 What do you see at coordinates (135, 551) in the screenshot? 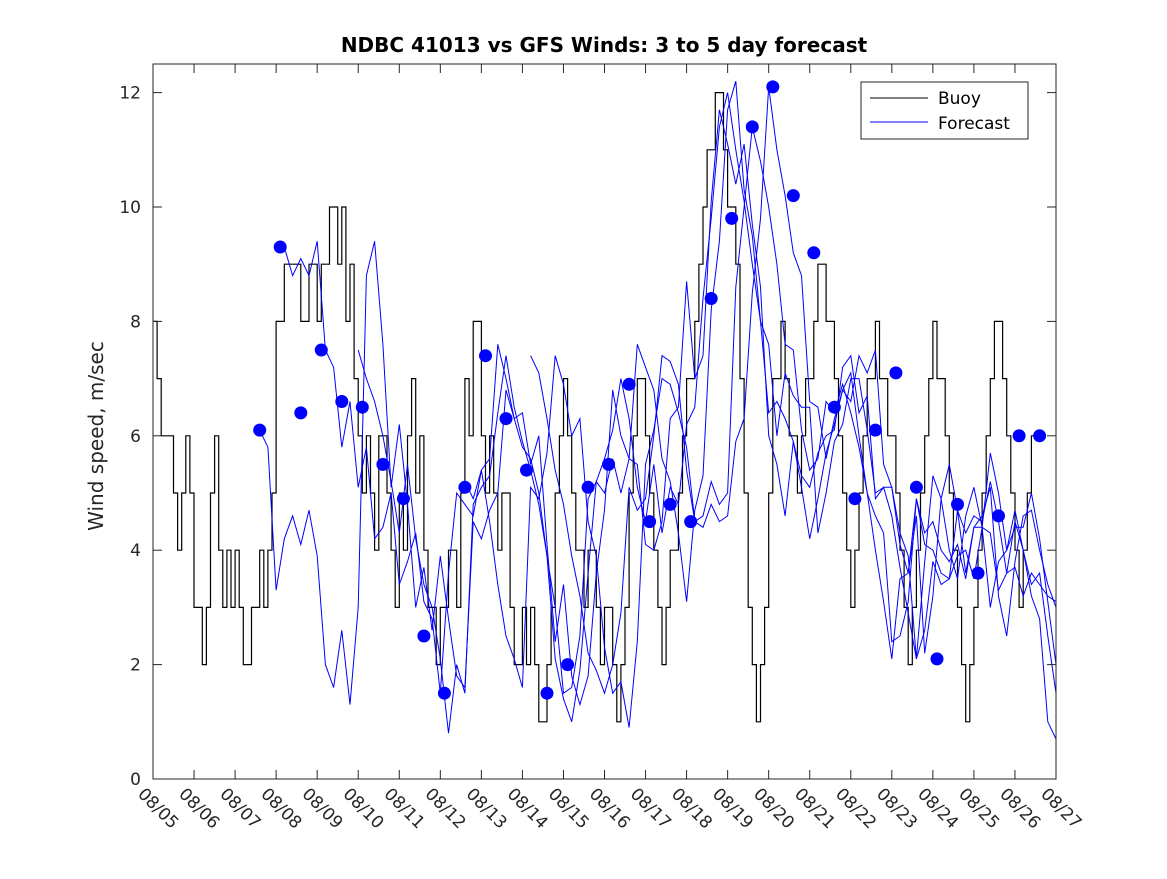
I see `y-tick-label: 4` at bounding box center [135, 551].